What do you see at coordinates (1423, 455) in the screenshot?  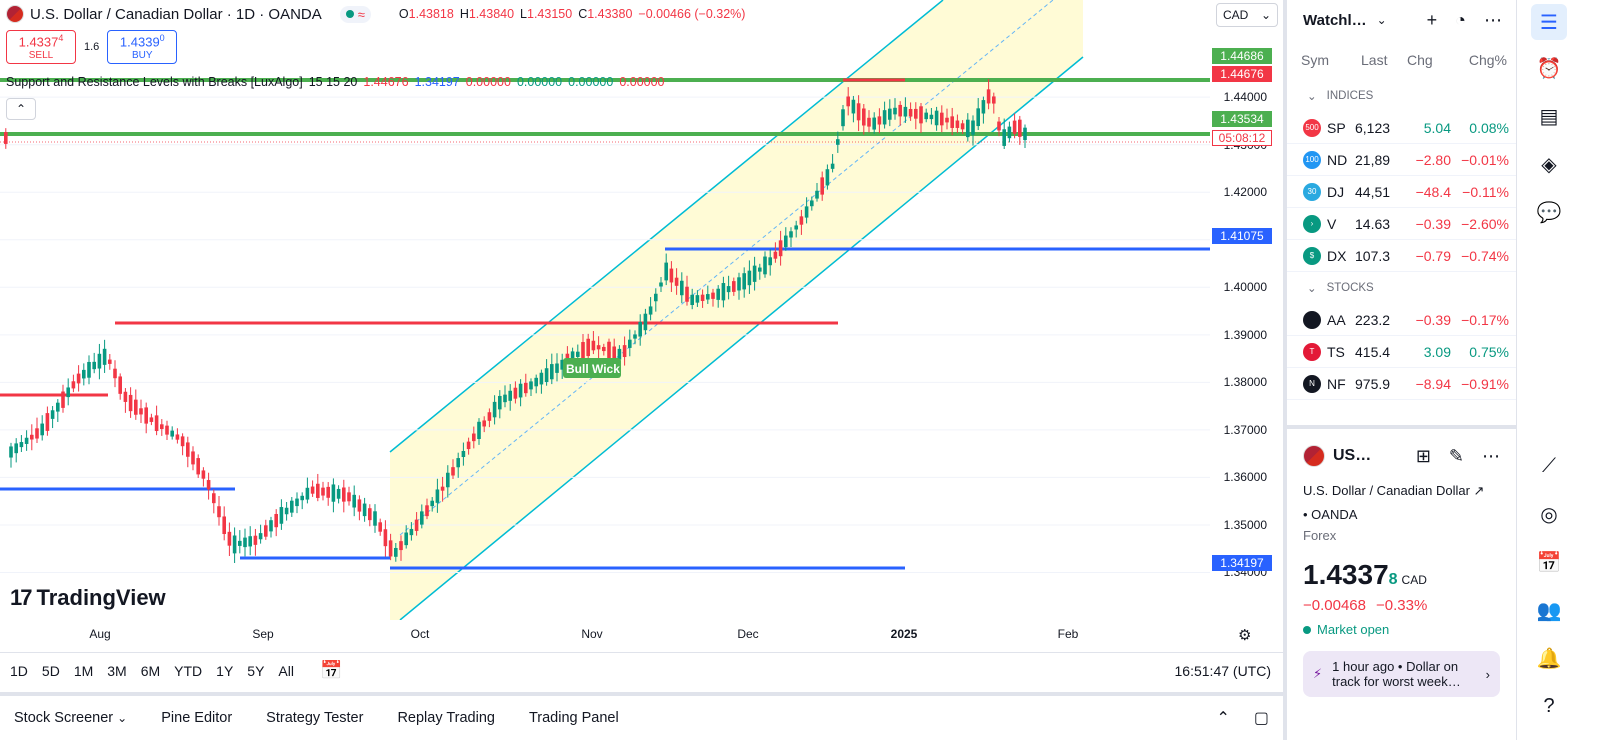 I see `grid-icon: ⊞` at bounding box center [1423, 455].